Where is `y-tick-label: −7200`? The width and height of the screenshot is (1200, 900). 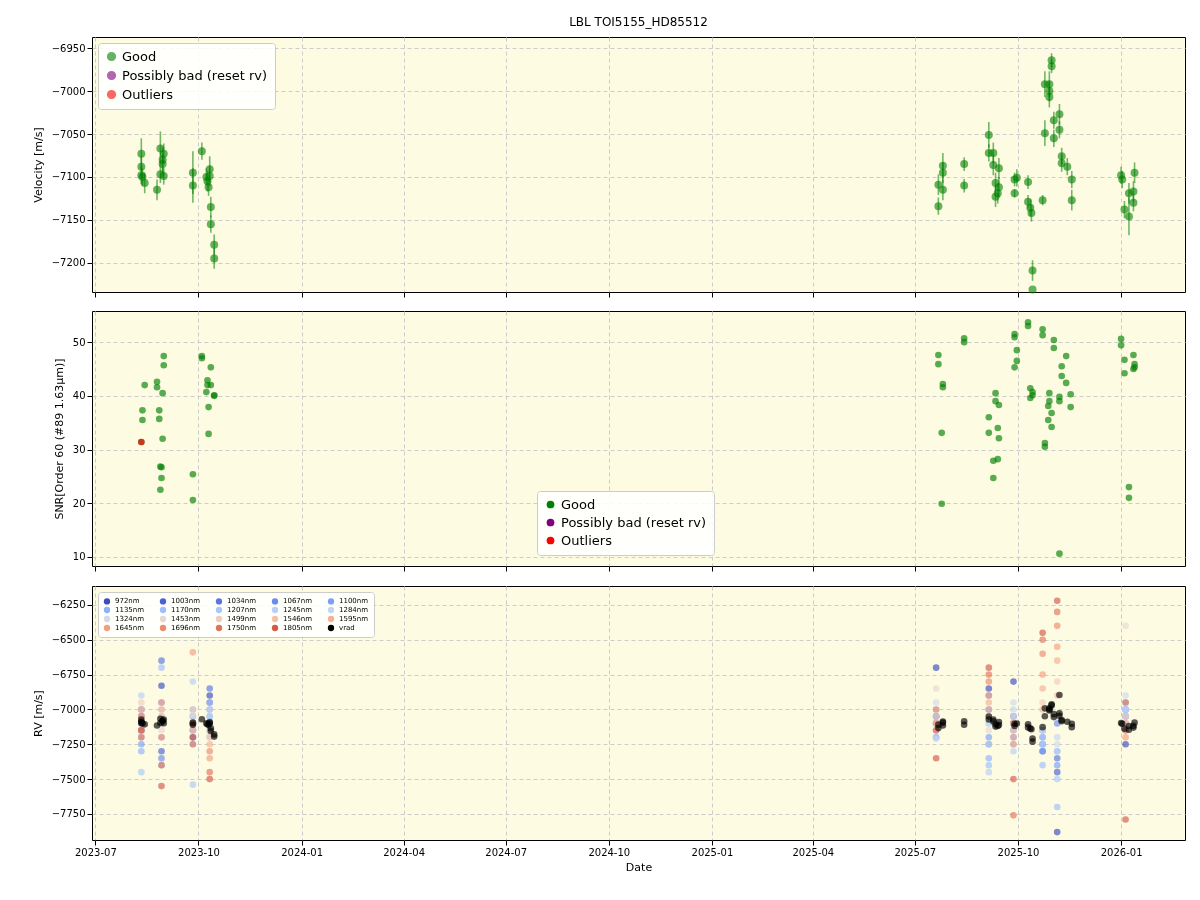 y-tick-label: −7200 is located at coordinates (68, 263).